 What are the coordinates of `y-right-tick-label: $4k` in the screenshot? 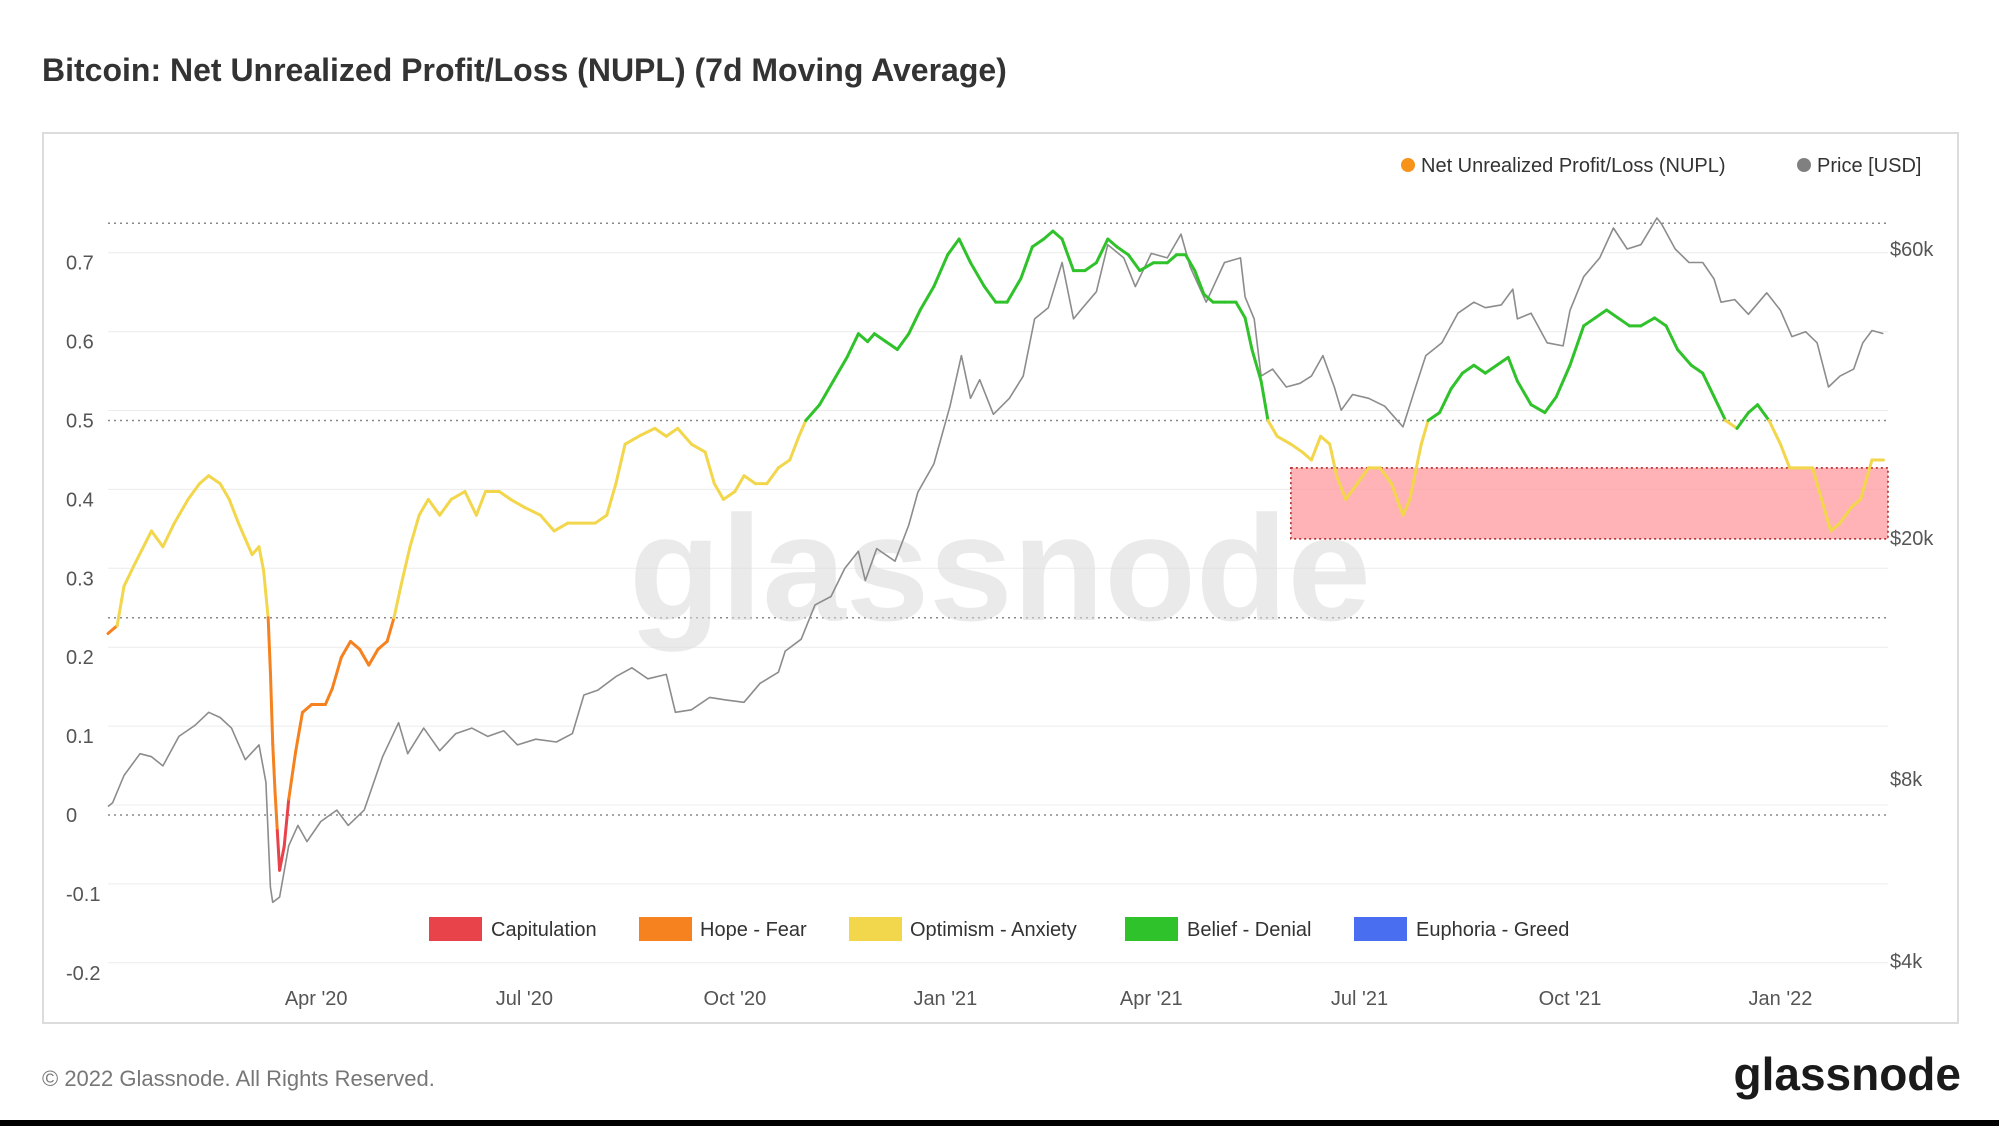 It's located at (1906, 962).